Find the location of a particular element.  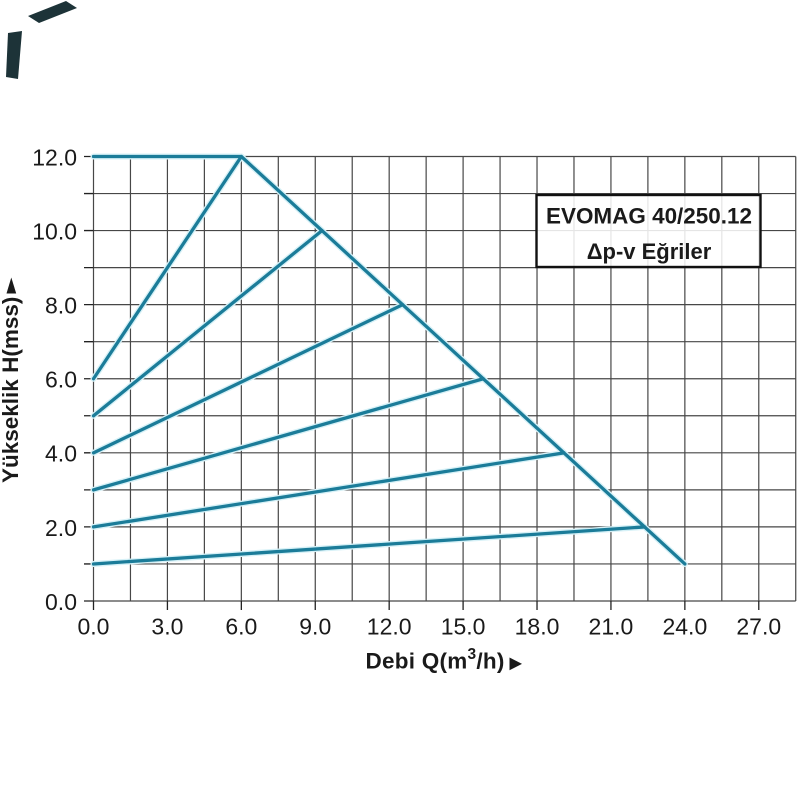

svg-text: Debi Q(m3/h) is located at coordinates (435, 660).